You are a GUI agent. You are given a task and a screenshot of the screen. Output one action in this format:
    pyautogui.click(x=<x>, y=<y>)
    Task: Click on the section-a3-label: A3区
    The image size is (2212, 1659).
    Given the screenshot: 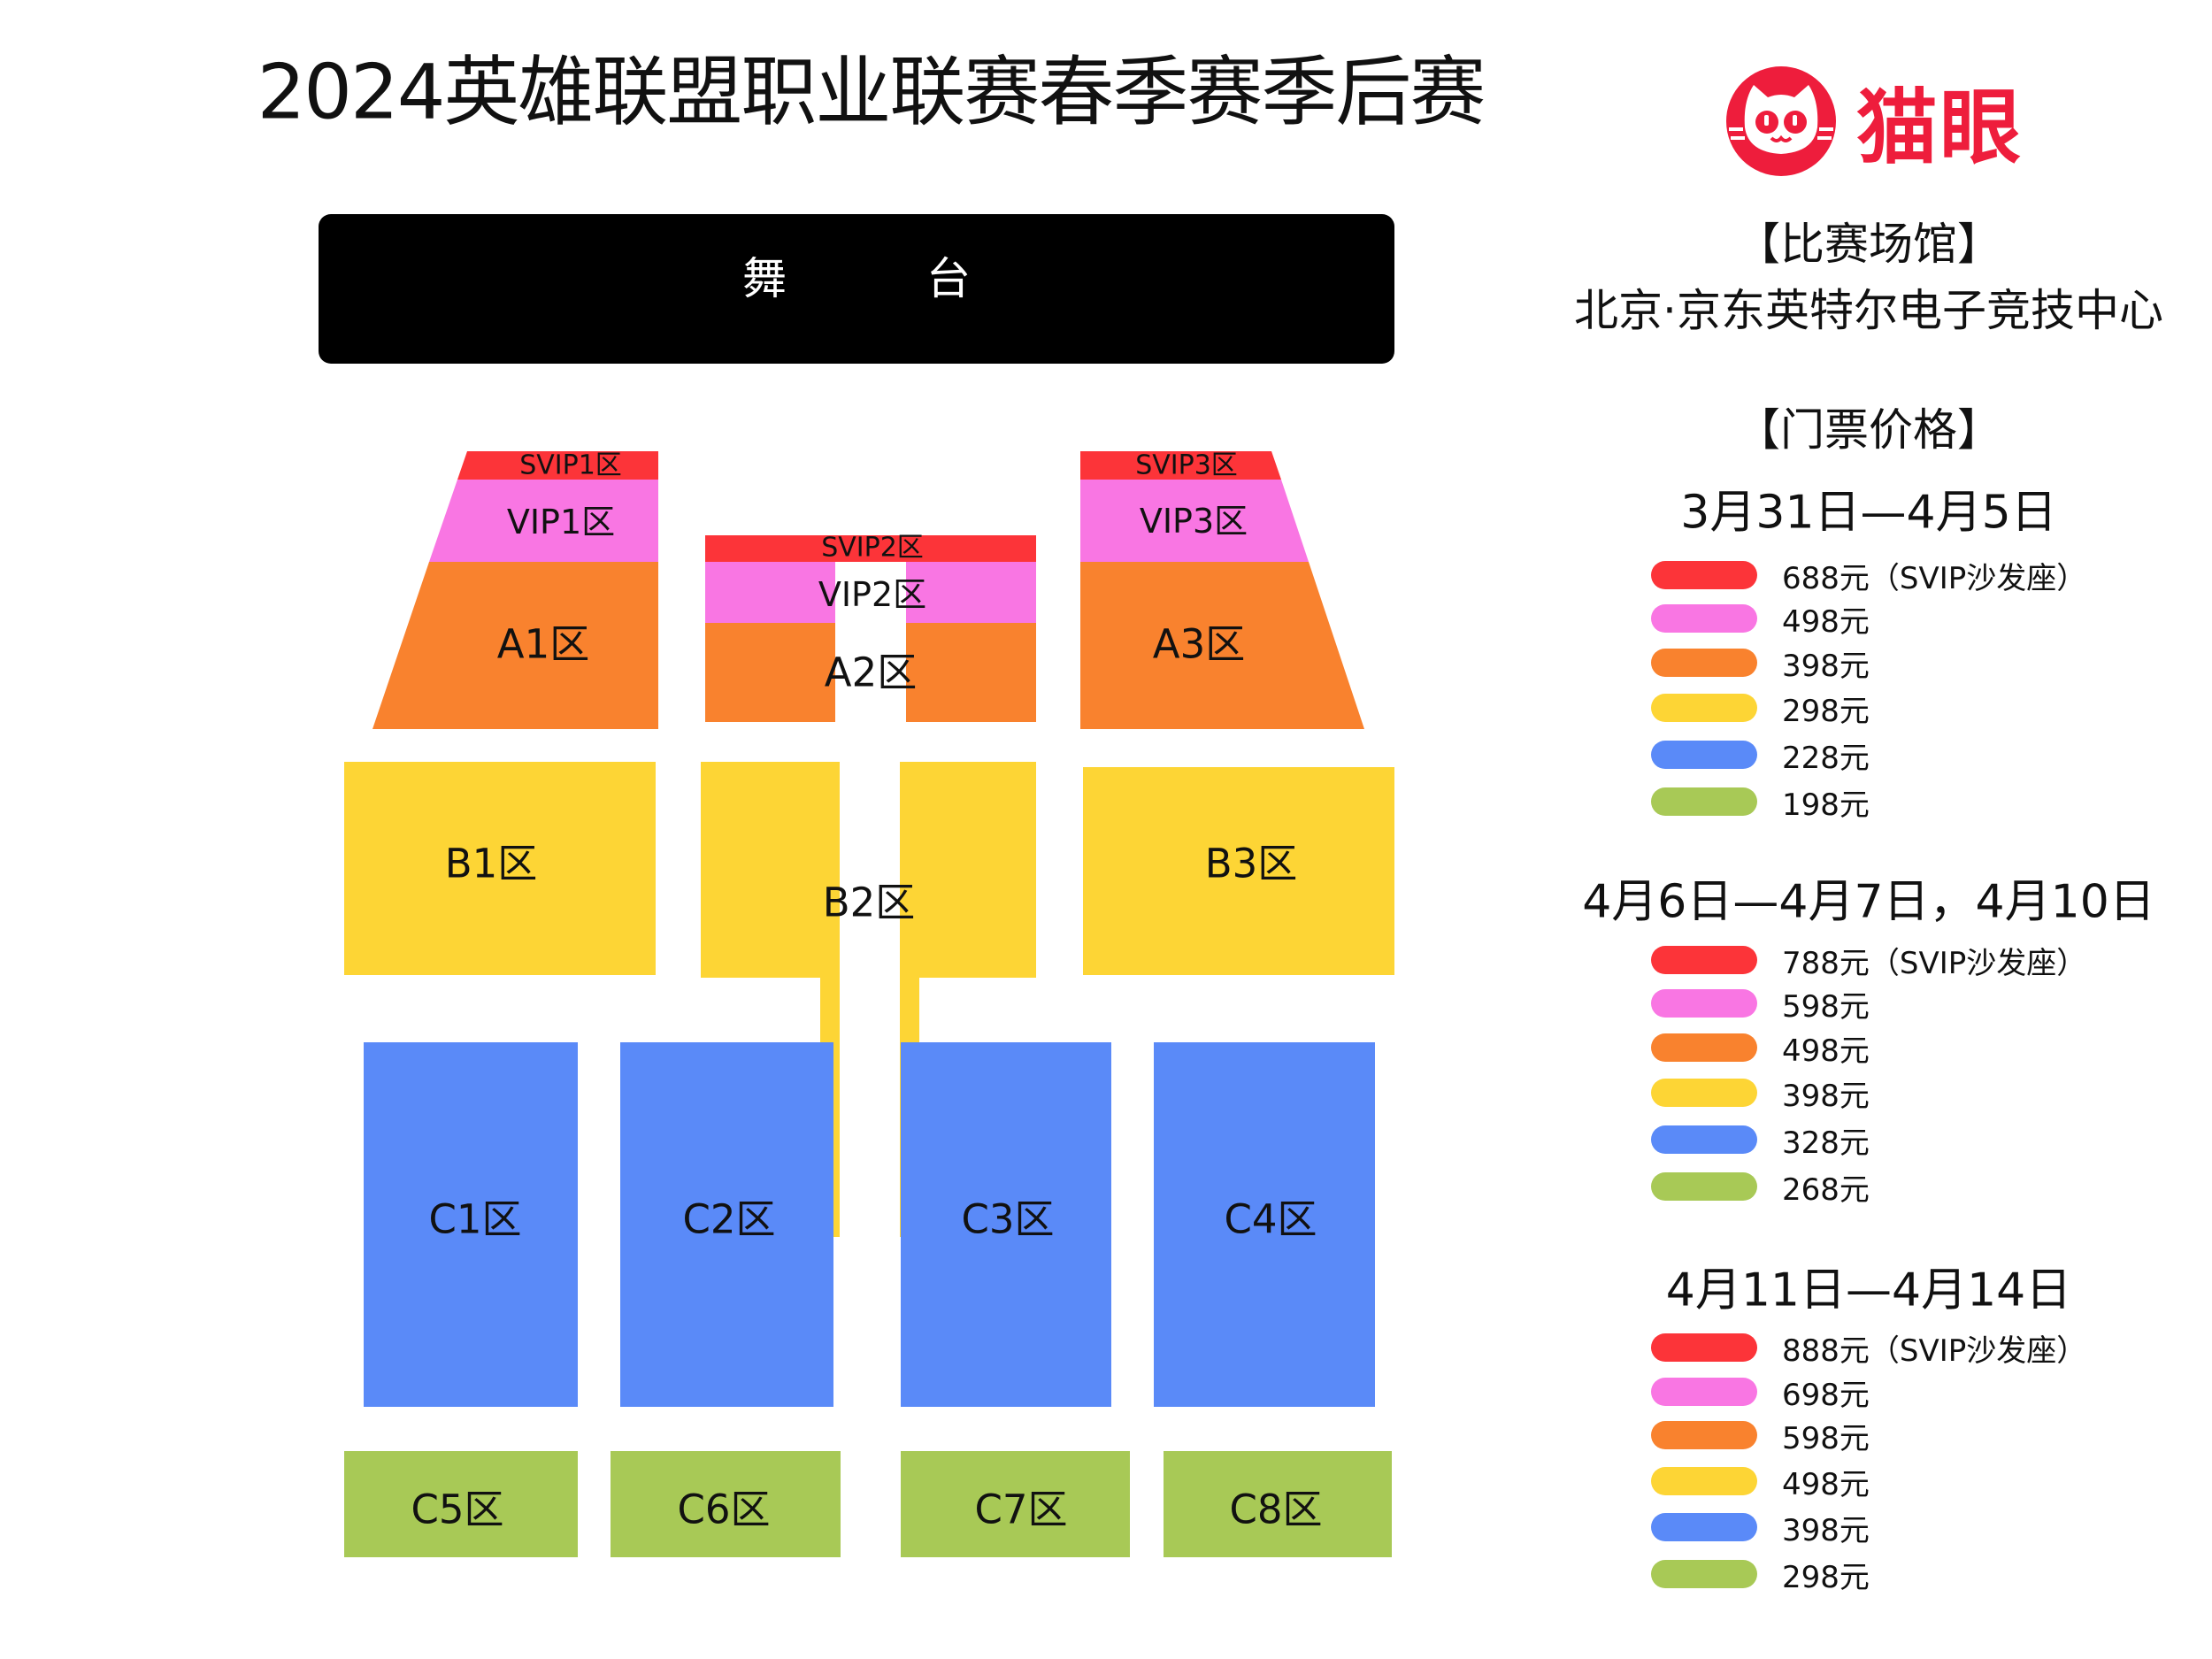 What is the action you would take?
    pyautogui.click(x=1199, y=645)
    